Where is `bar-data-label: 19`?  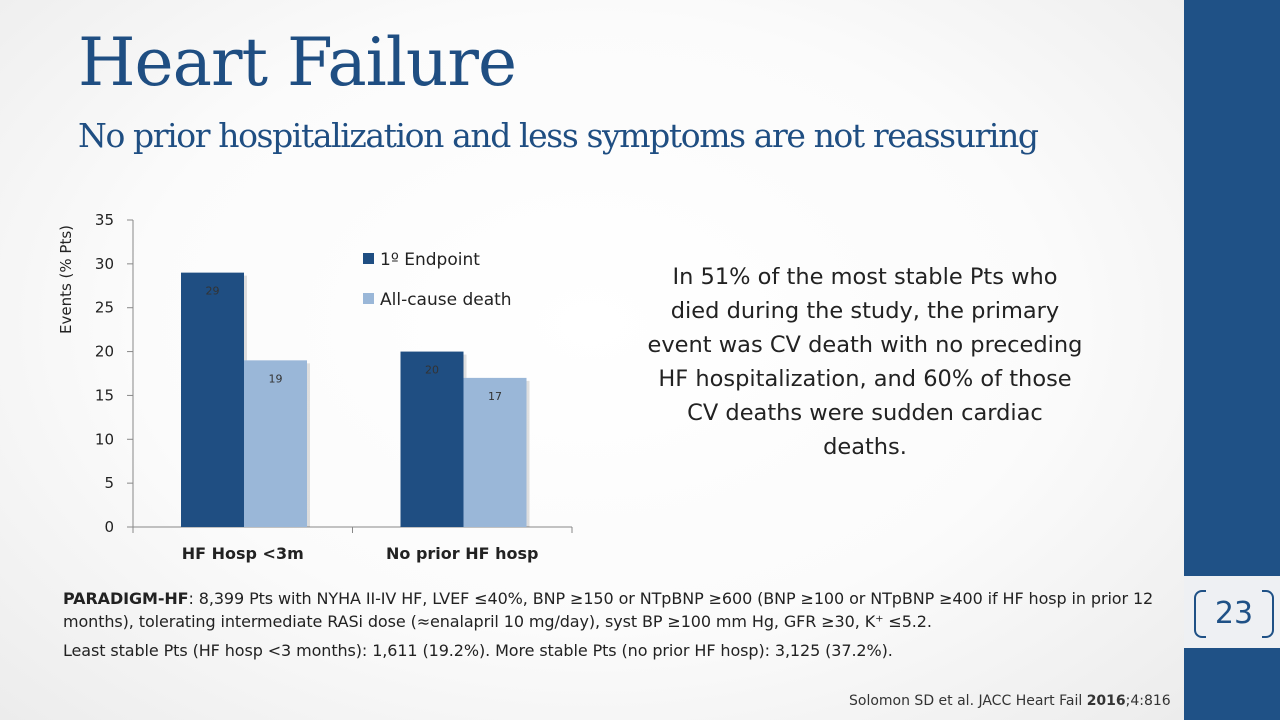 bar-data-label: 19 is located at coordinates (276, 378).